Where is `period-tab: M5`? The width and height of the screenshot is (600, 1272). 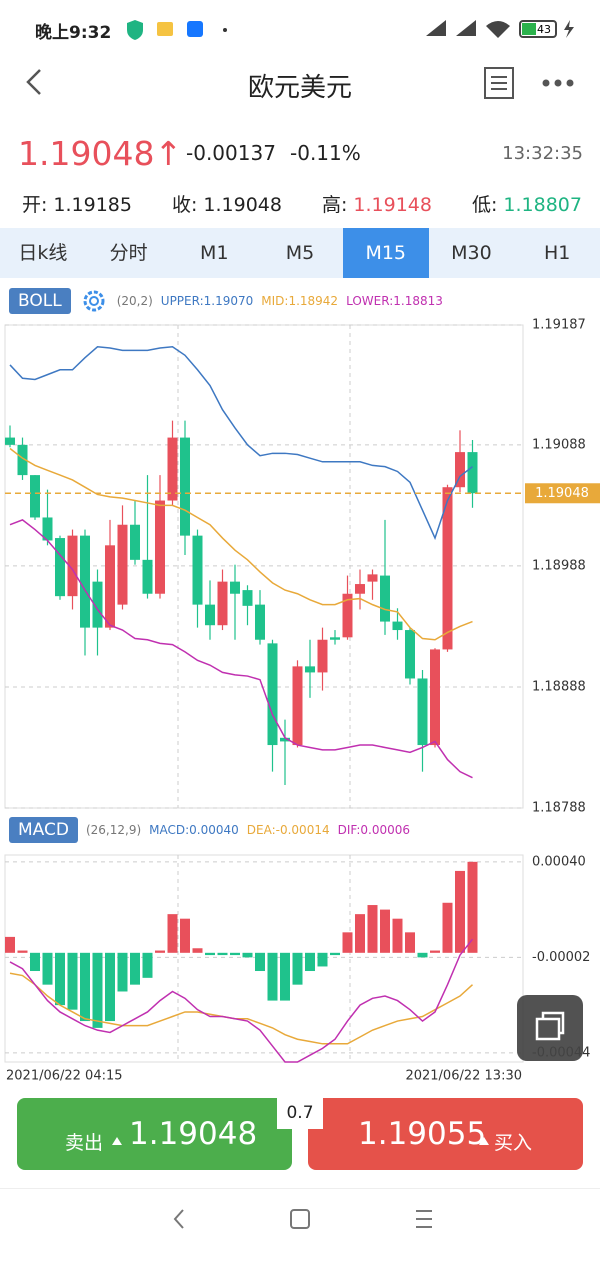
period-tab: M5 is located at coordinates (300, 253).